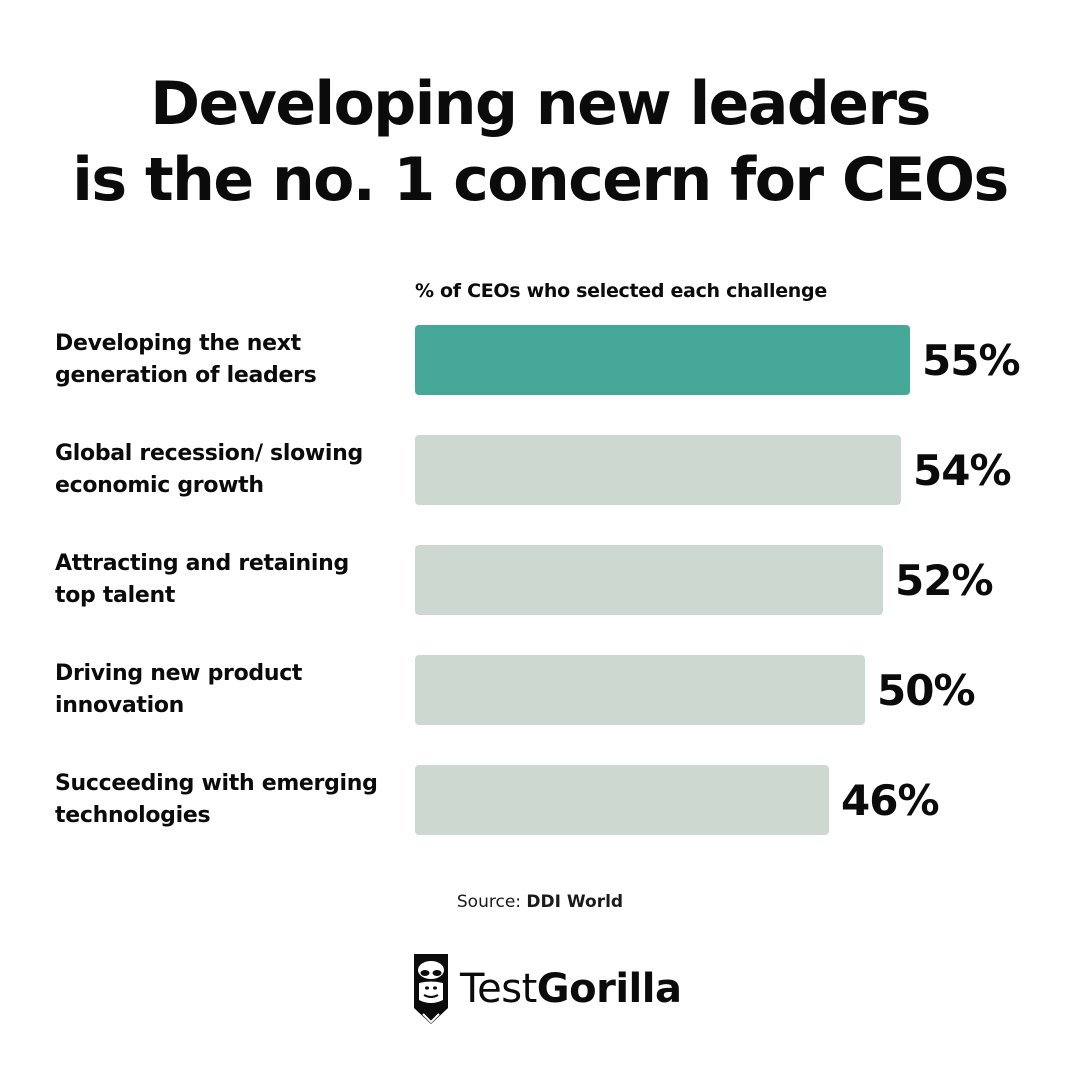 This screenshot has width=1080, height=1080. What do you see at coordinates (962, 470) in the screenshot?
I see `value-label-2: 54%` at bounding box center [962, 470].